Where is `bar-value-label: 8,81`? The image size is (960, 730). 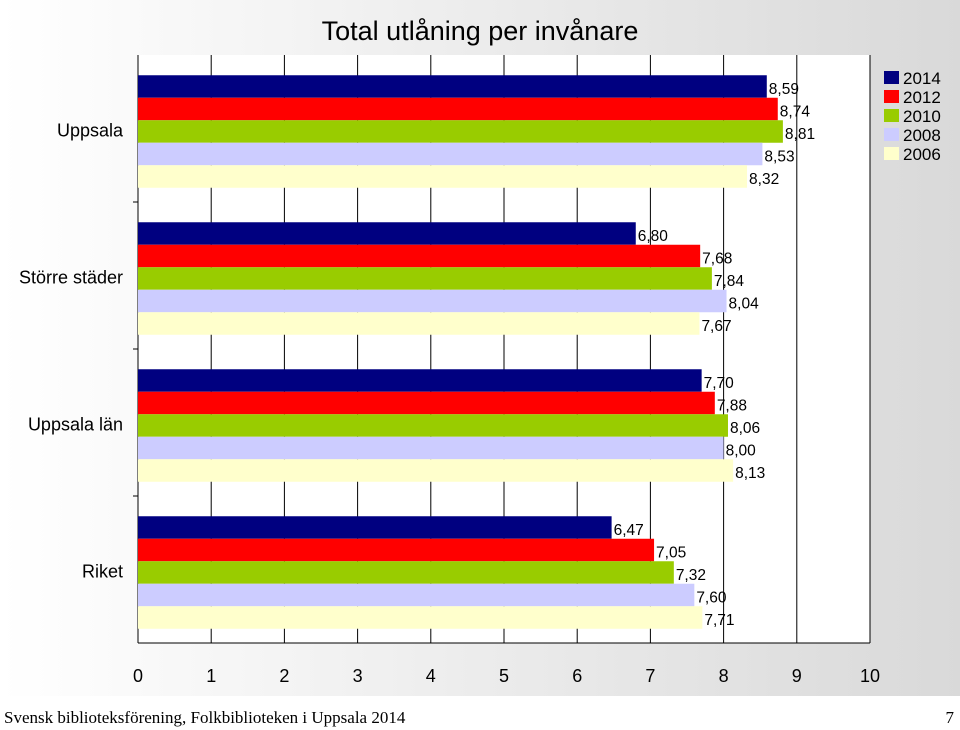
bar-value-label: 8,81 is located at coordinates (800, 134).